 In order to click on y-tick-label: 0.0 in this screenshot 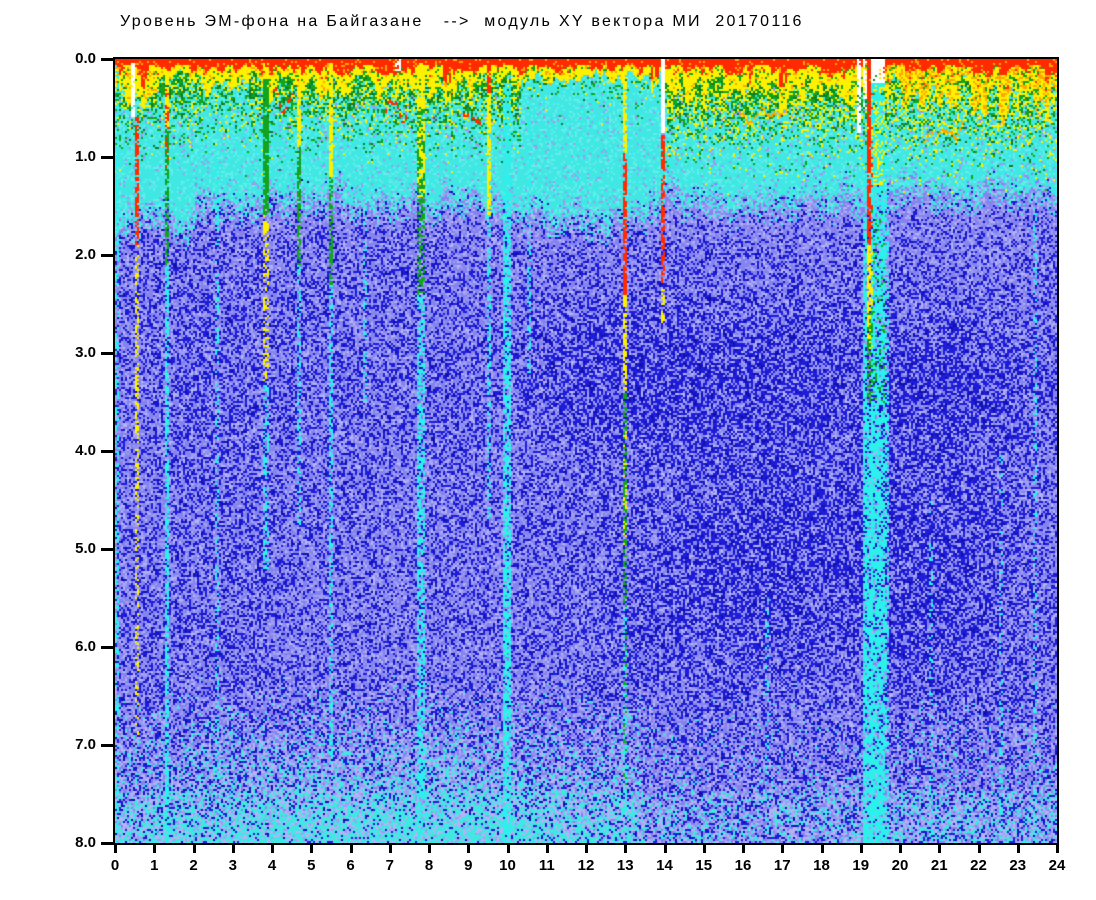, I will do `click(85, 58)`.